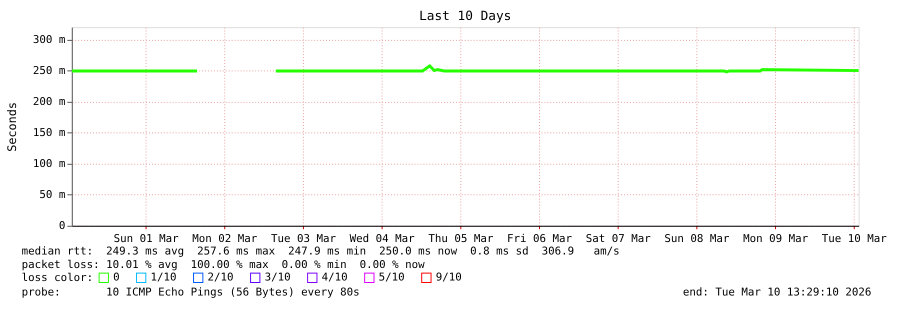 The image size is (897, 310). Describe the element at coordinates (855, 239) in the screenshot. I see `x-tick-label: Tue 10 Mar` at that location.